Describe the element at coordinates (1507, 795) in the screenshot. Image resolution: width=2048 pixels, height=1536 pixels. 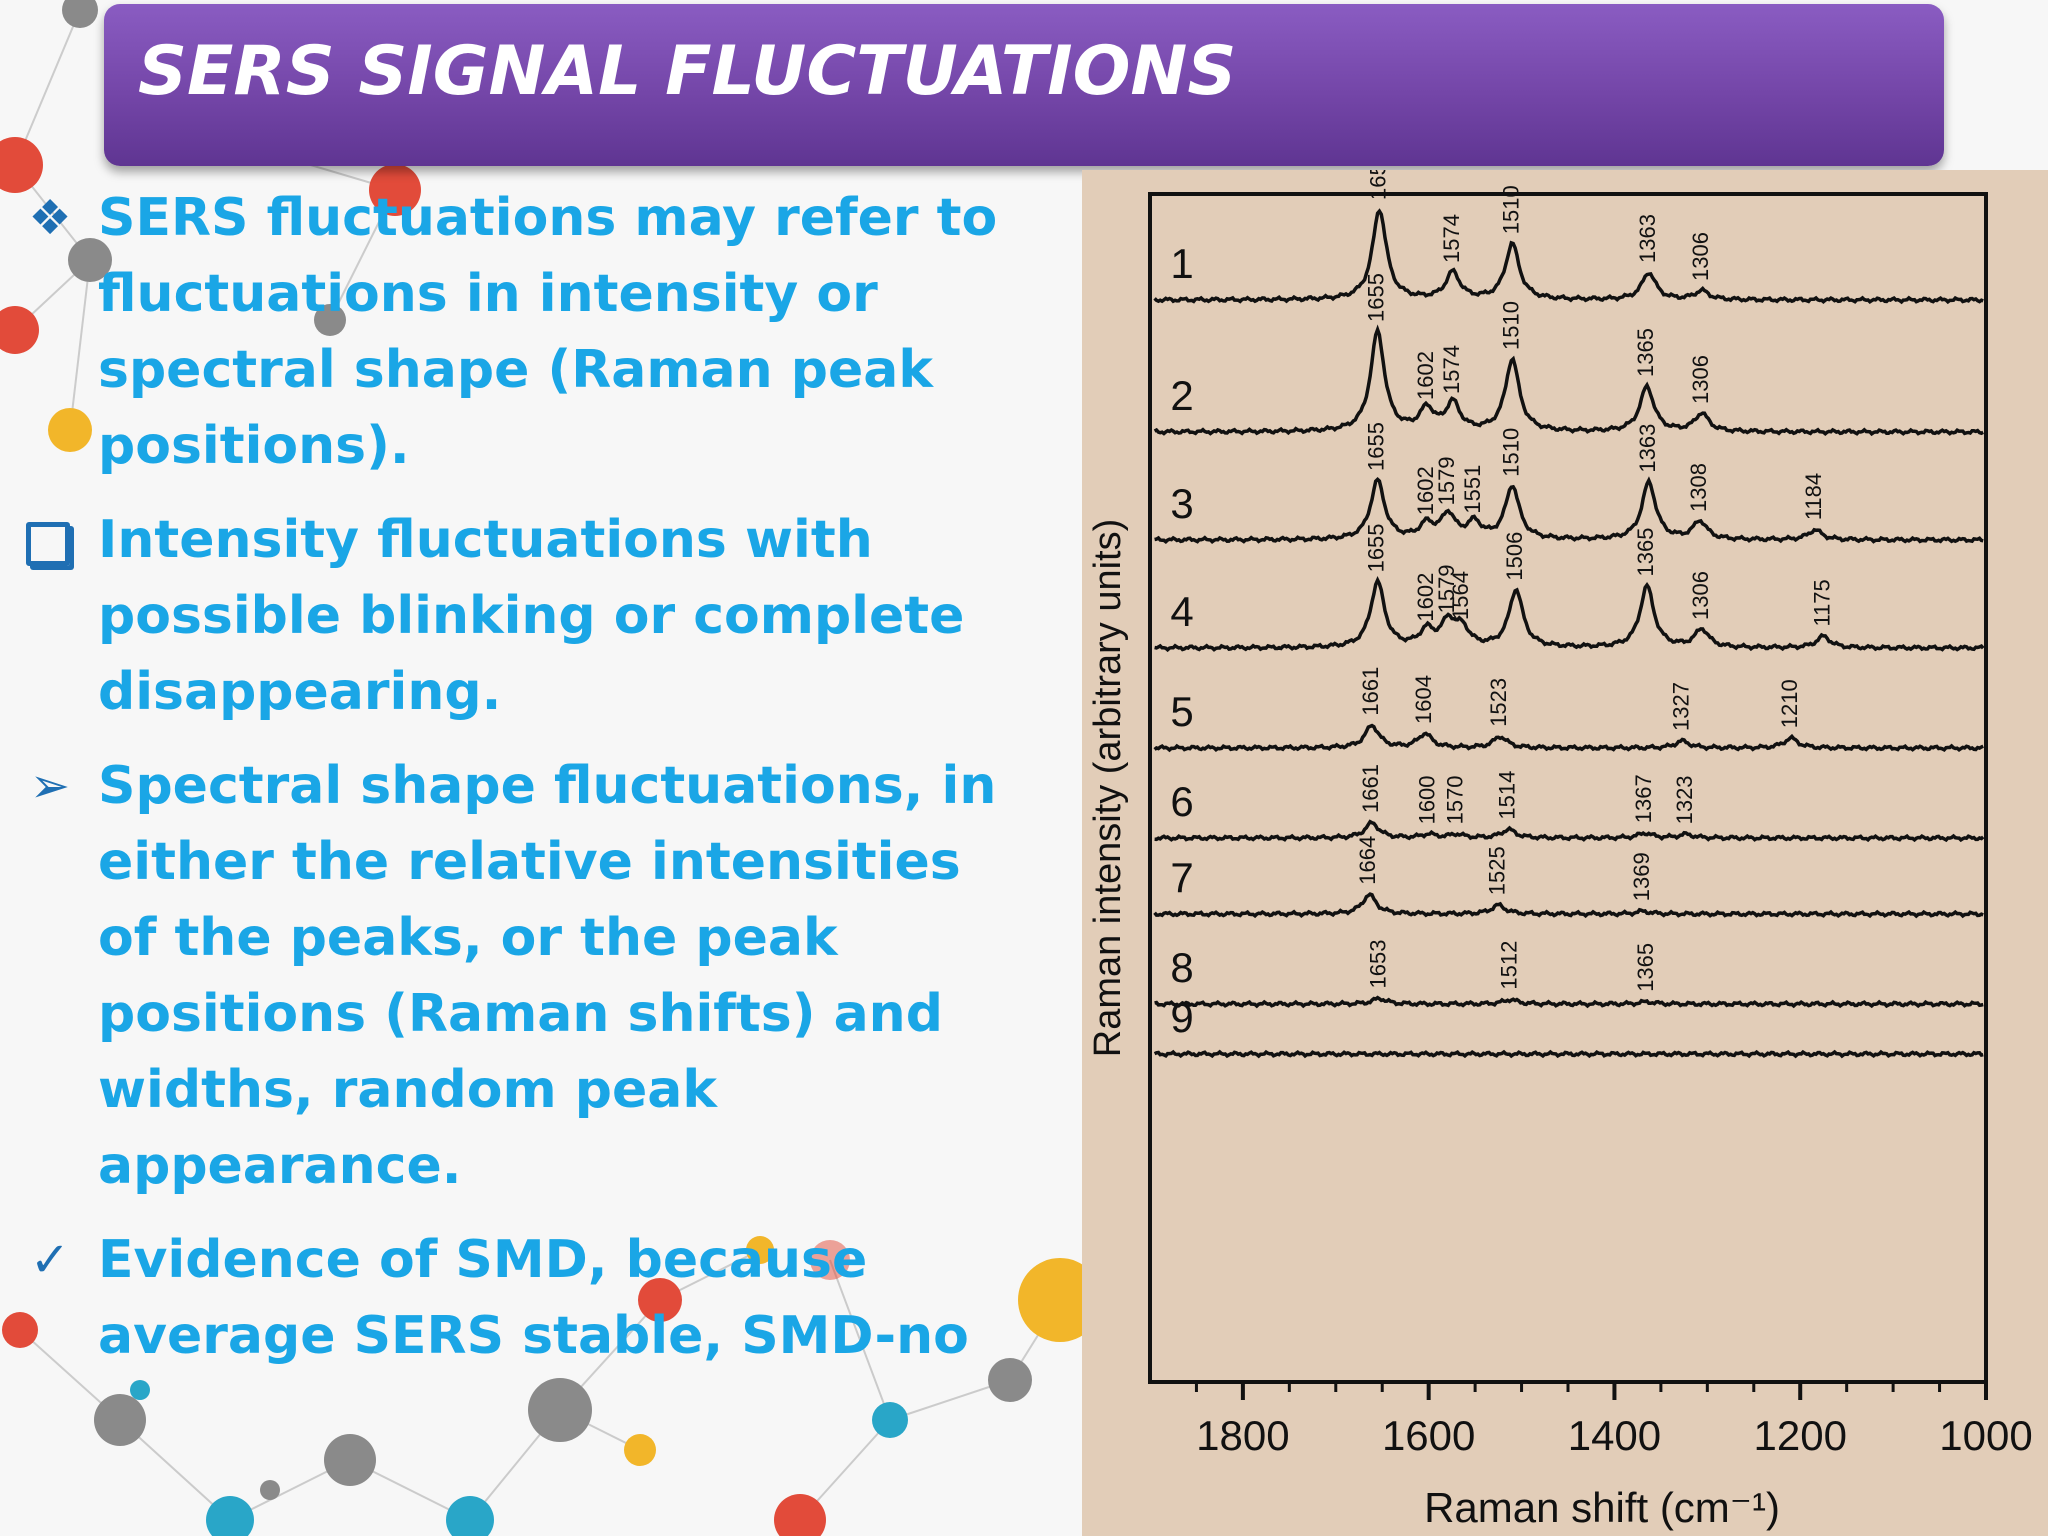
I see `peak-label: 1514` at that location.